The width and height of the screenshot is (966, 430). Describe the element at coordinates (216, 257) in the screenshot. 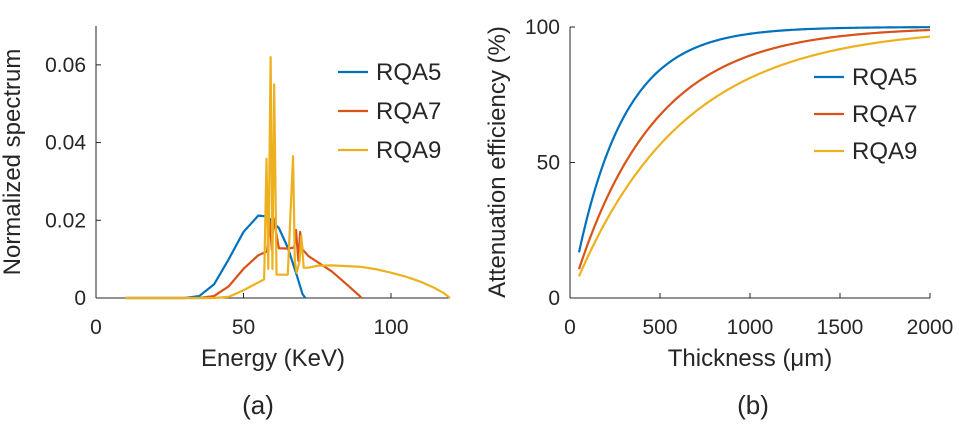

I see `series-line-rqa5` at that location.